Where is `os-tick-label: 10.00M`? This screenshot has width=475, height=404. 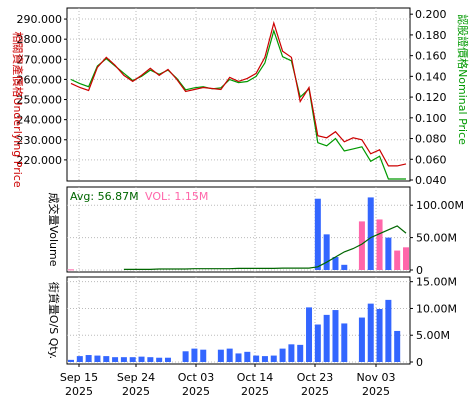
os-tick-label: 10.00M is located at coordinates (436, 308).